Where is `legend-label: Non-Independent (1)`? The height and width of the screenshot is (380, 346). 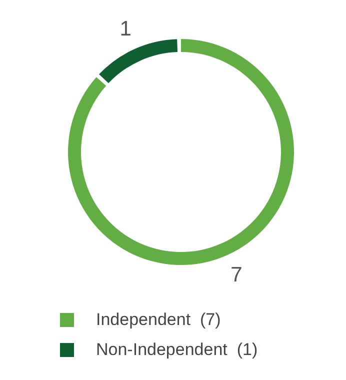 legend-label: Non-Independent (1) is located at coordinates (177, 350).